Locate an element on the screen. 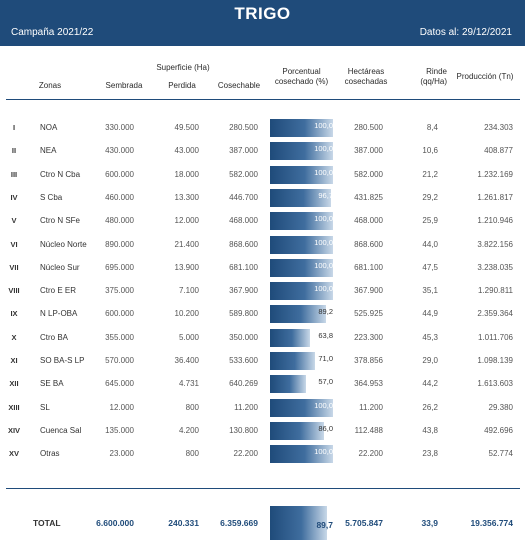 This screenshot has width=525, height=544. cell-rinde: 21,2 is located at coordinates (430, 174).